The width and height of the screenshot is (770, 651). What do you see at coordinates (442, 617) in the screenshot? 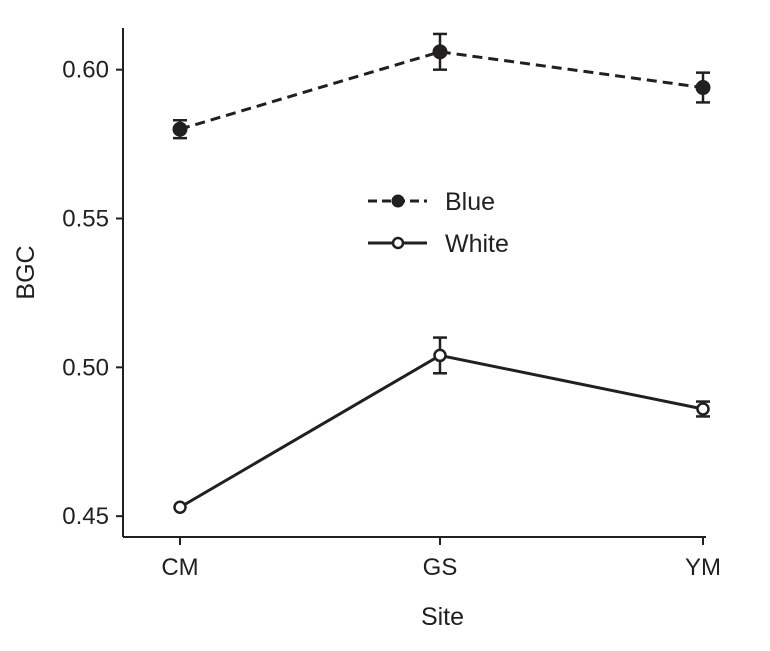
I see `x-axis-title: Site` at bounding box center [442, 617].